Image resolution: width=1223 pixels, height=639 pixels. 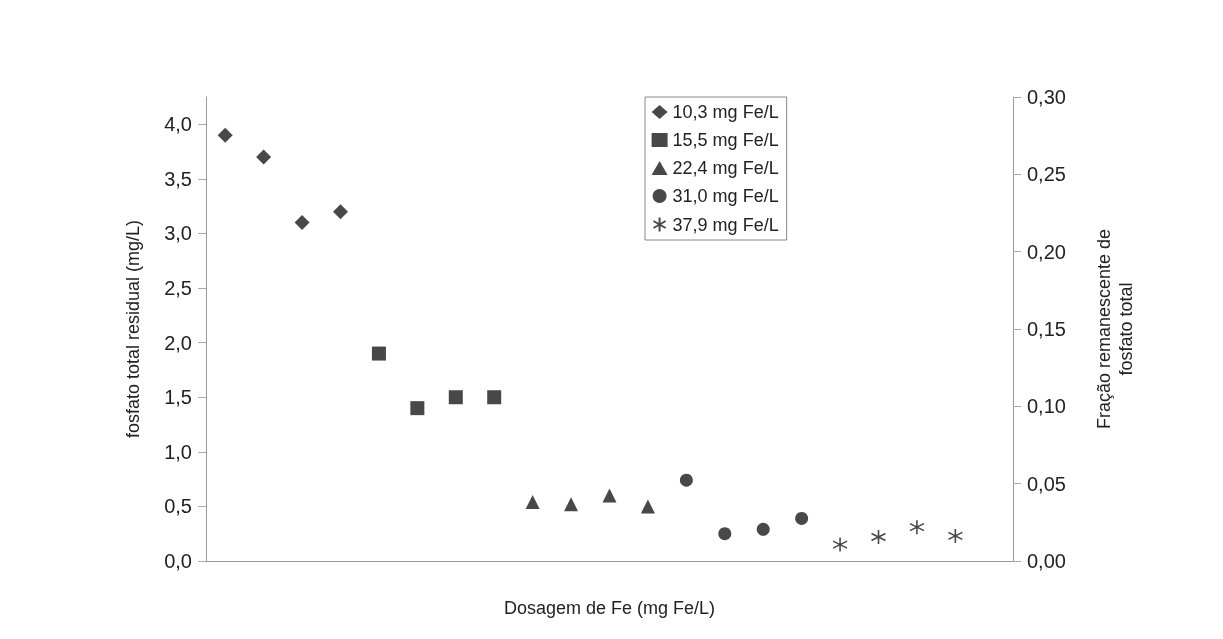 What do you see at coordinates (725, 224) in the screenshot?
I see `legend-label: 37,9 mg Fe/L` at bounding box center [725, 224].